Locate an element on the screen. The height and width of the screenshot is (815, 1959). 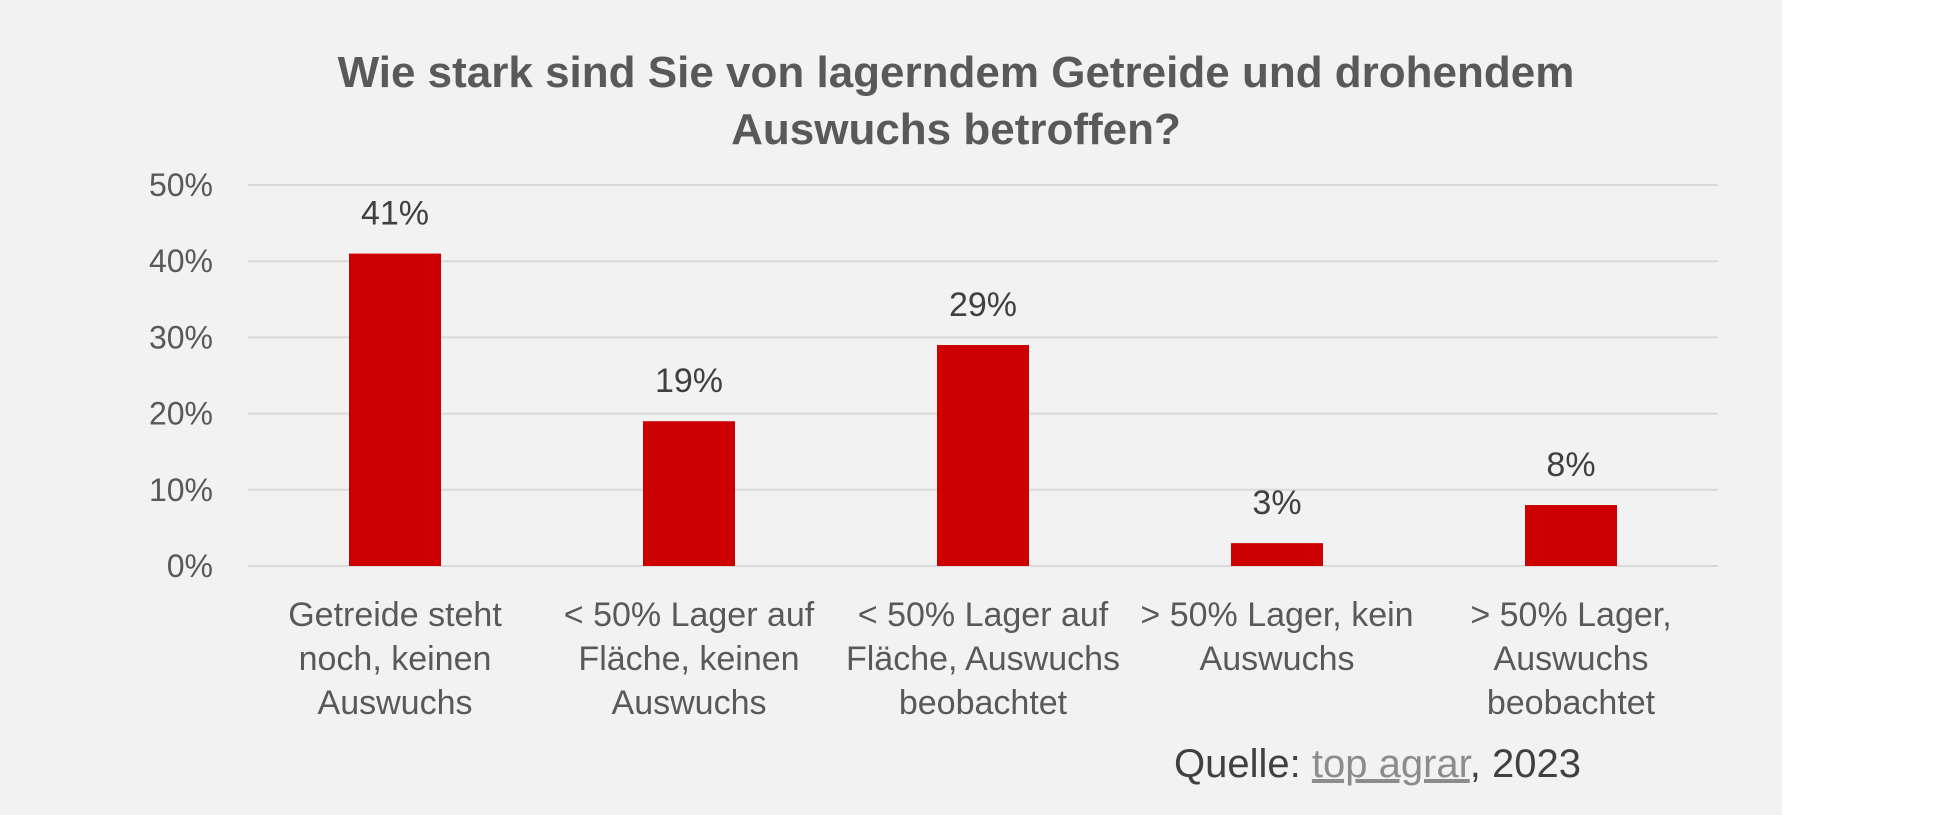
x-tick-label: > 50% Lager, is located at coordinates (1570, 615).